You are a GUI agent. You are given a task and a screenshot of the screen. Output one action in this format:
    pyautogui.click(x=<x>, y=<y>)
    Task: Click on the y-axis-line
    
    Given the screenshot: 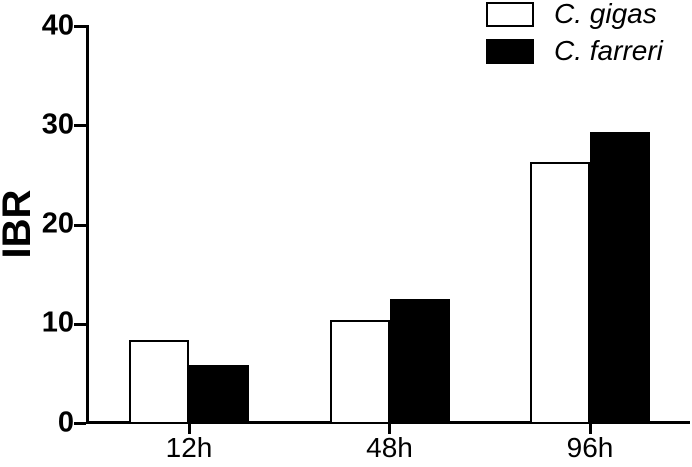 What is the action you would take?
    pyautogui.click(x=87, y=224)
    